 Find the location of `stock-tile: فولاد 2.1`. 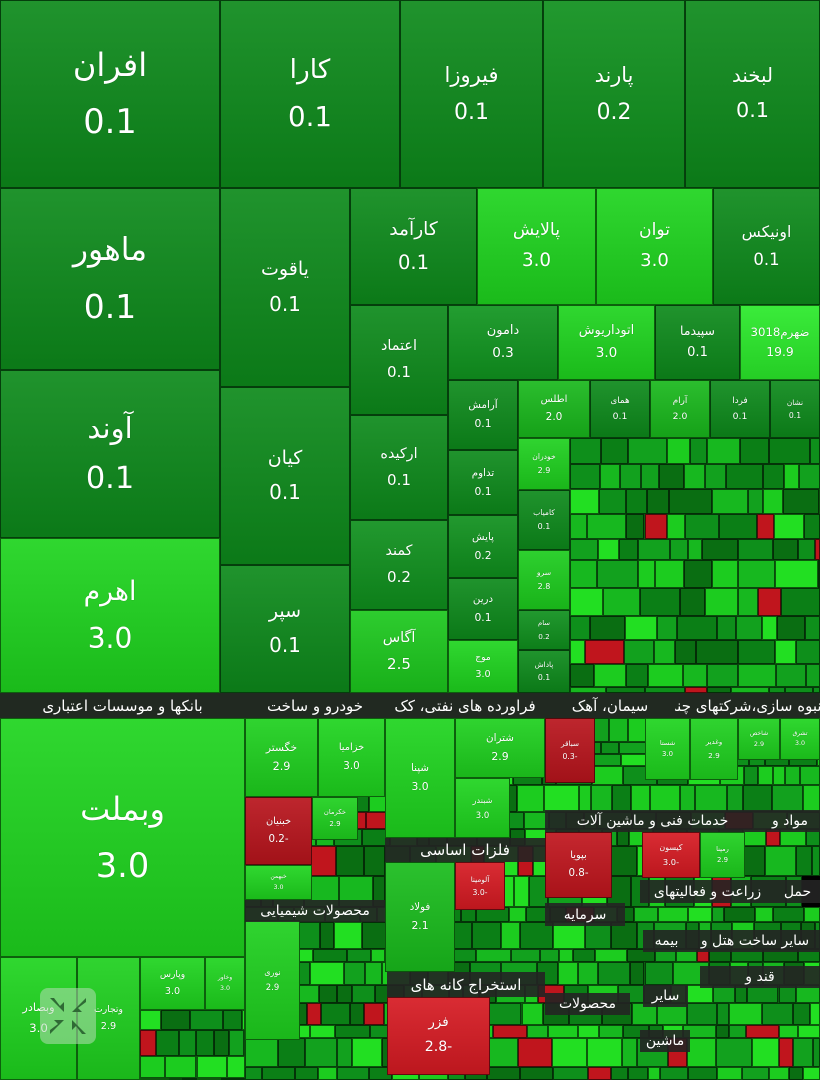

stock-tile: فولاد 2.1 is located at coordinates (420, 917).